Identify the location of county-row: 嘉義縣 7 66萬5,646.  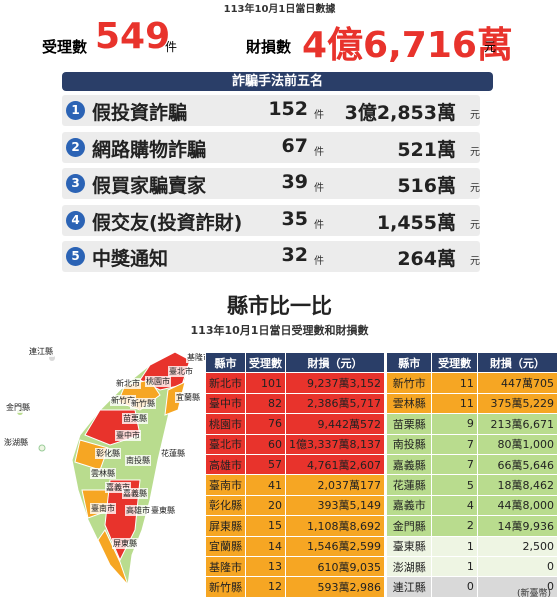
(472, 464).